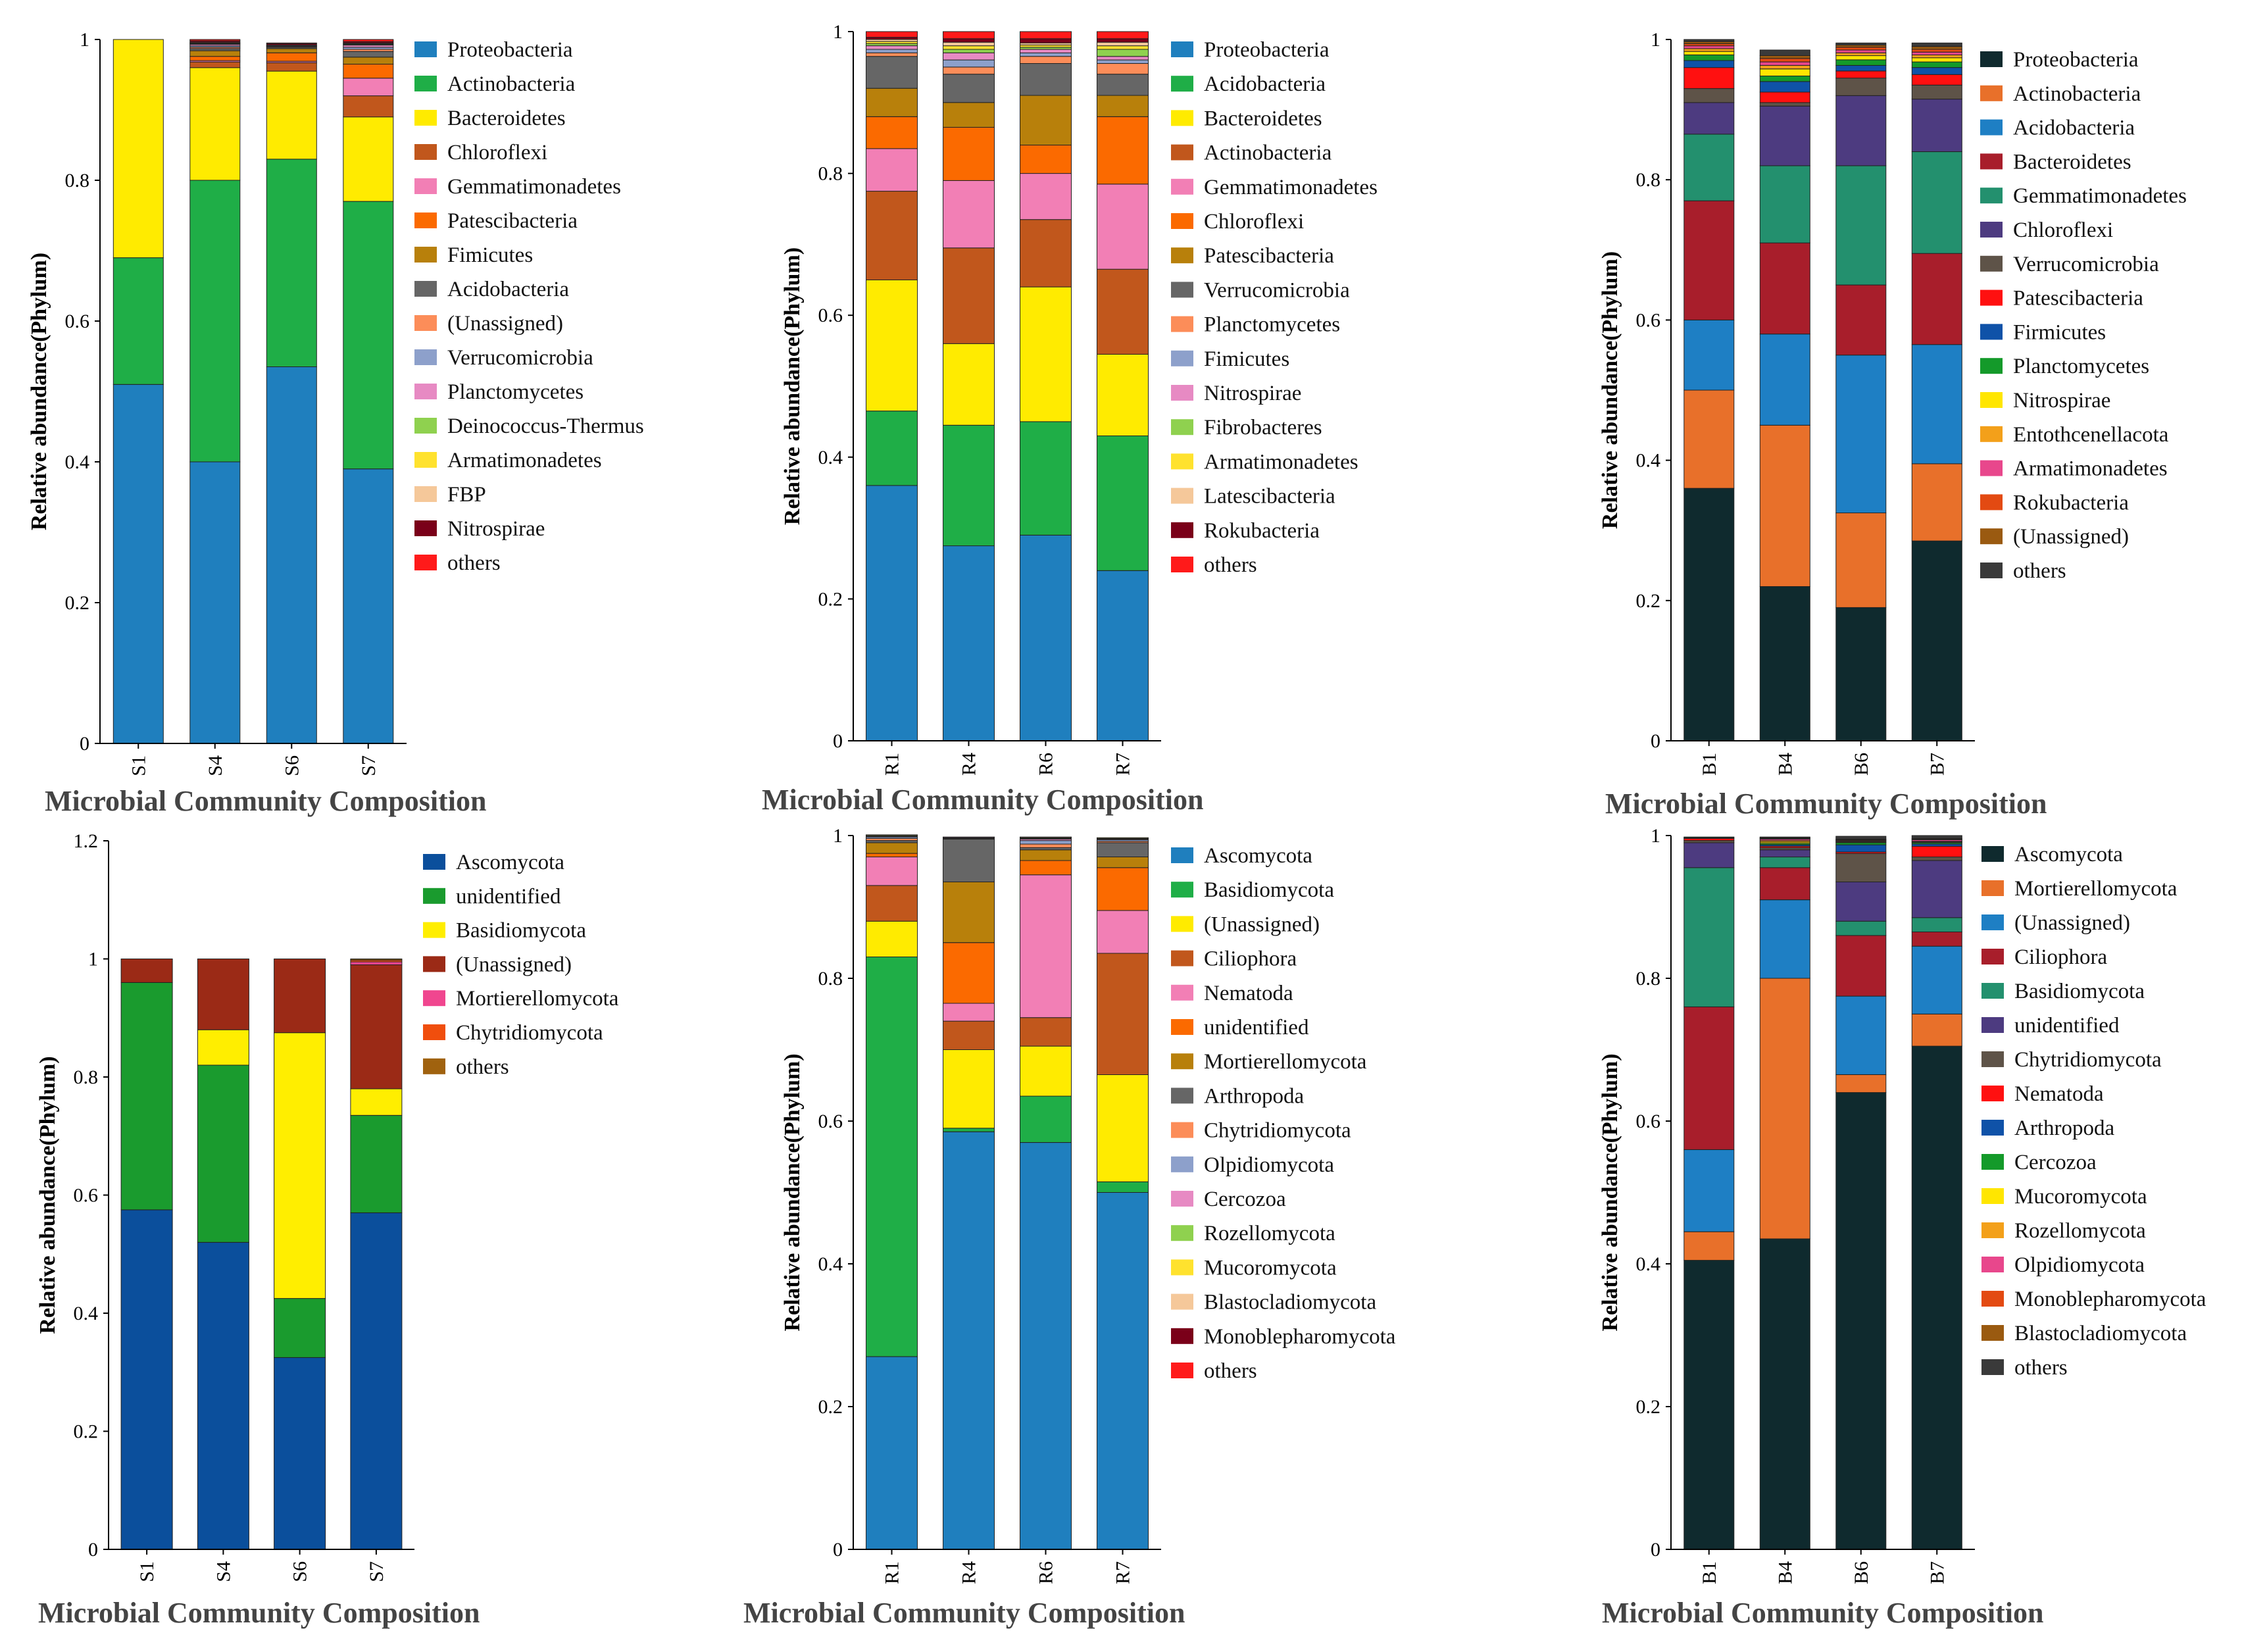  What do you see at coordinates (1709, 168) in the screenshot?
I see `bar-segment-B1-gemmatimonadetes` at bounding box center [1709, 168].